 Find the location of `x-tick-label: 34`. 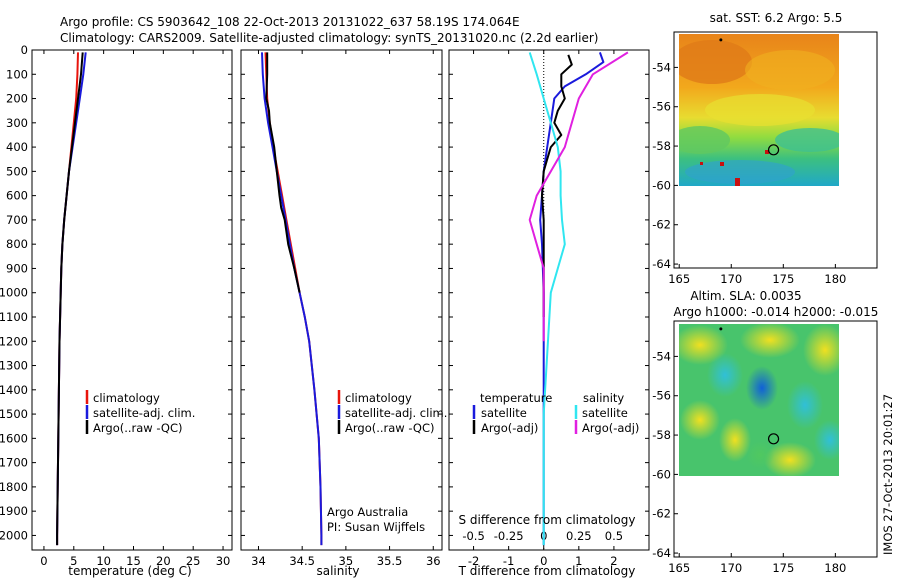

x-tick-label: 34 is located at coordinates (258, 561).